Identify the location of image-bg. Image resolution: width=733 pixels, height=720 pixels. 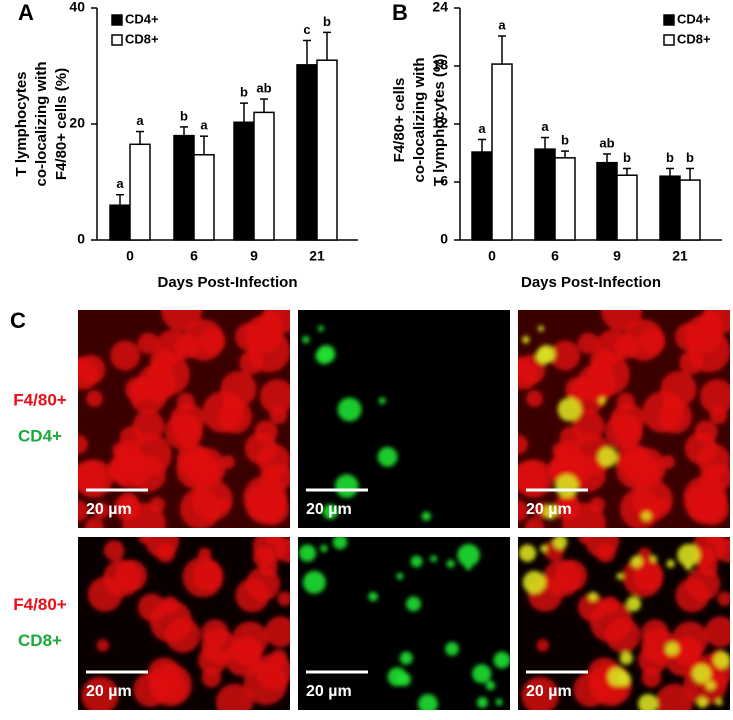
(404, 419).